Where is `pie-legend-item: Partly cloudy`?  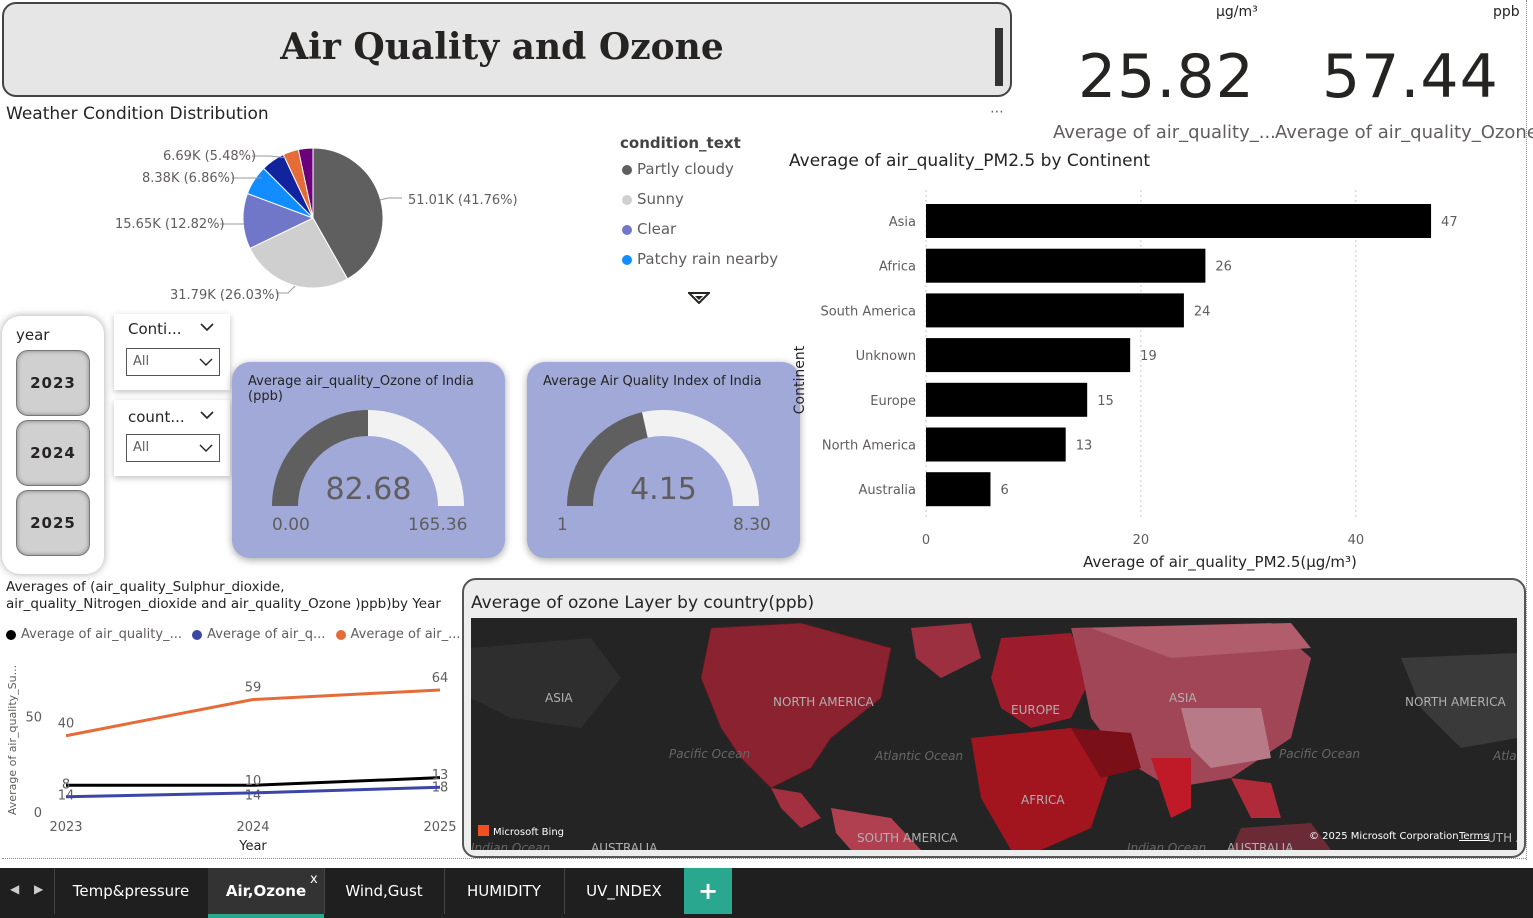 pie-legend-item: Partly cloudy is located at coordinates (678, 169).